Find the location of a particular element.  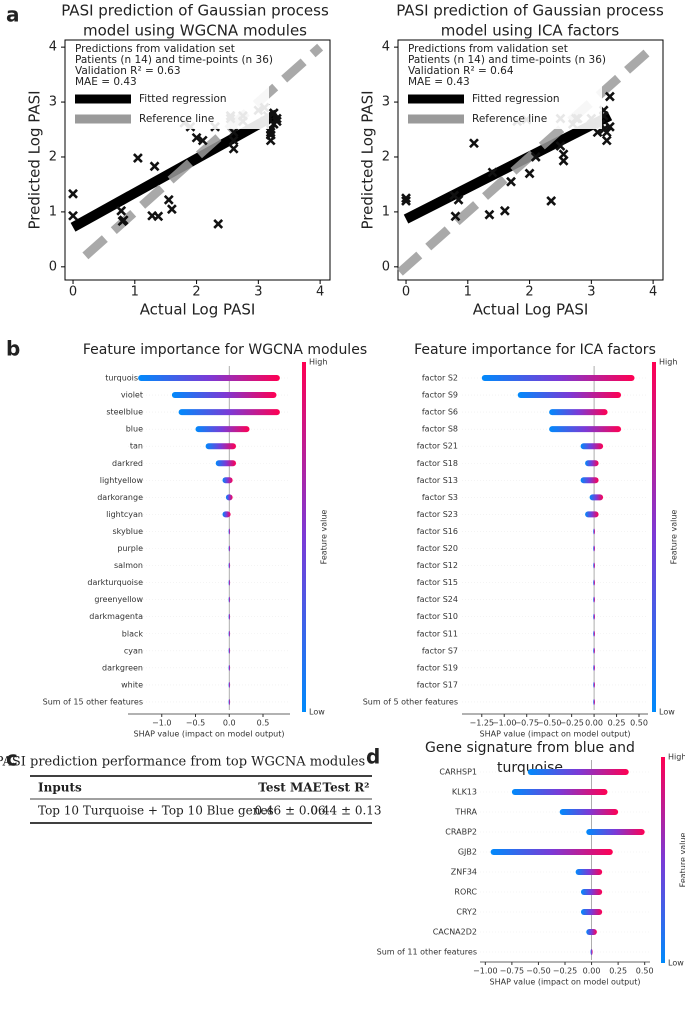

feature-label: KLK13 is located at coordinates (464, 792).